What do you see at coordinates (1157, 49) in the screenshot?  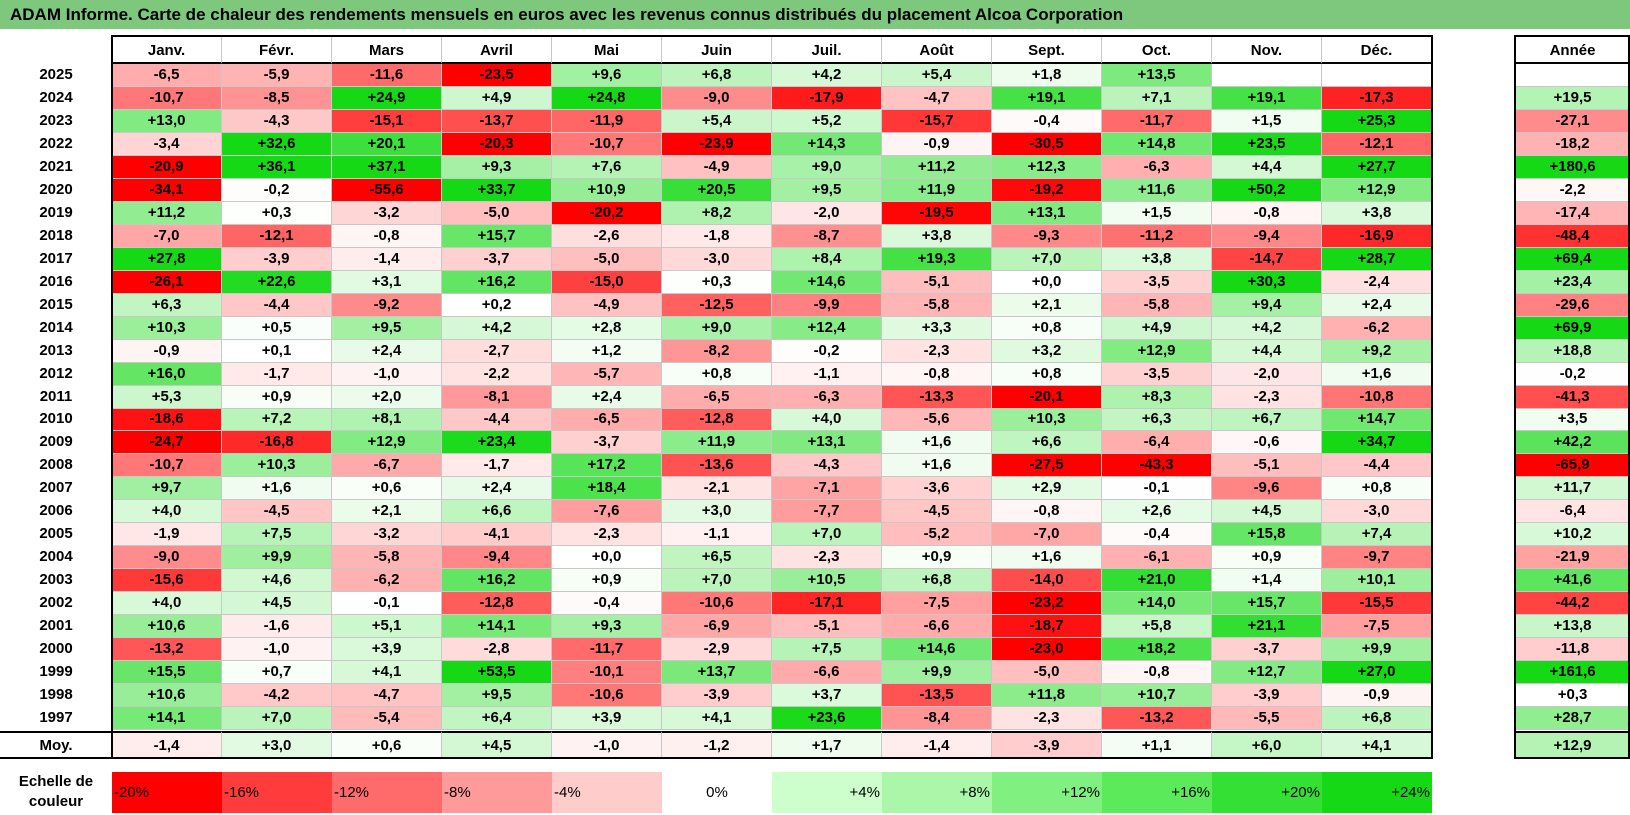 I see `month-header-10: Oct.` at bounding box center [1157, 49].